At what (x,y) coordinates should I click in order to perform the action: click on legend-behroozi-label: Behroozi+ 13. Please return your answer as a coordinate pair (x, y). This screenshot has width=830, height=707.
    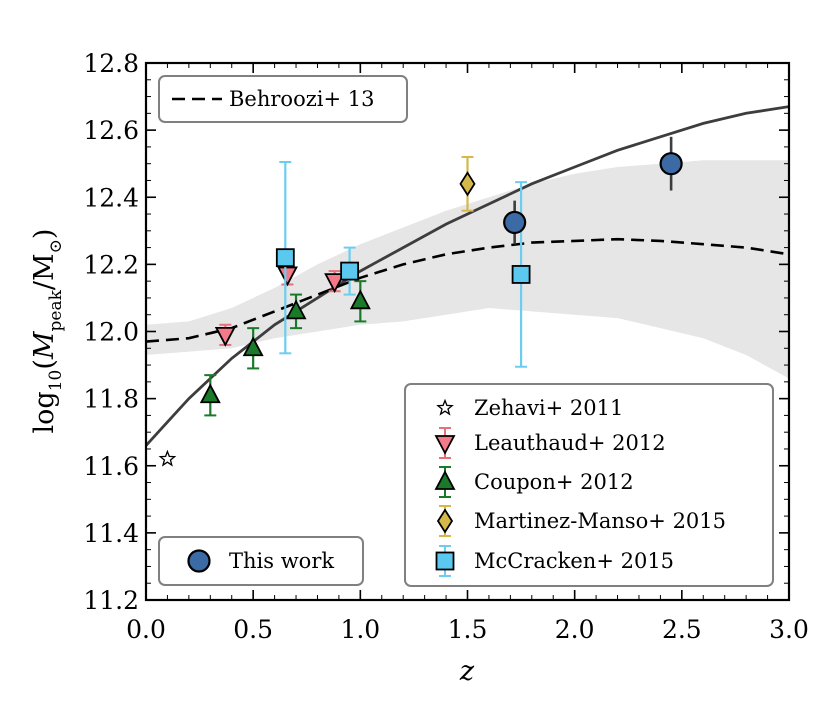
    Looking at the image, I should click on (301, 99).